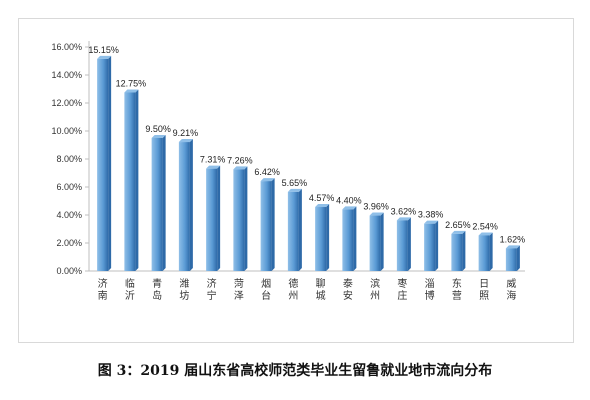 The width and height of the screenshot is (590, 400). I want to click on category-label-char: 营, so click(457, 295).